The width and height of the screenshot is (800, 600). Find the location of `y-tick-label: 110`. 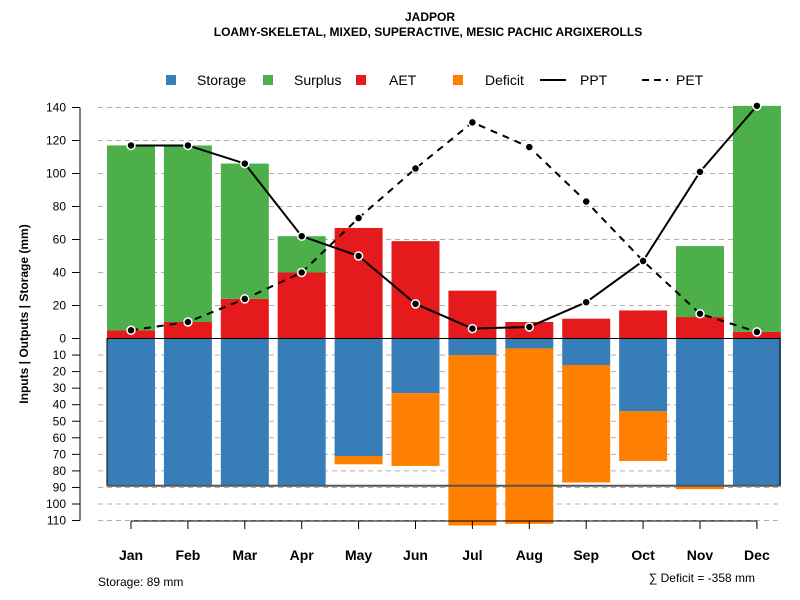

y-tick-label: 110 is located at coordinates (56, 521).